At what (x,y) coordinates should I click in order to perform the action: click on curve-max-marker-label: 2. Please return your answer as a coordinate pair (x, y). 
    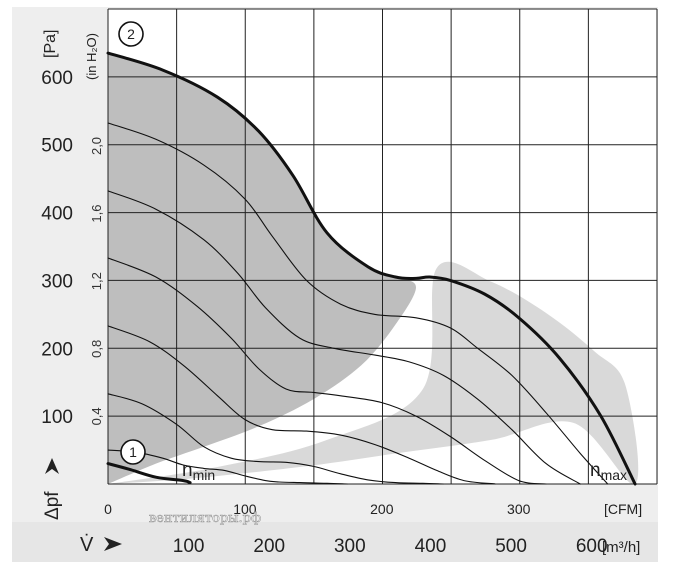
    Looking at the image, I should click on (131, 34).